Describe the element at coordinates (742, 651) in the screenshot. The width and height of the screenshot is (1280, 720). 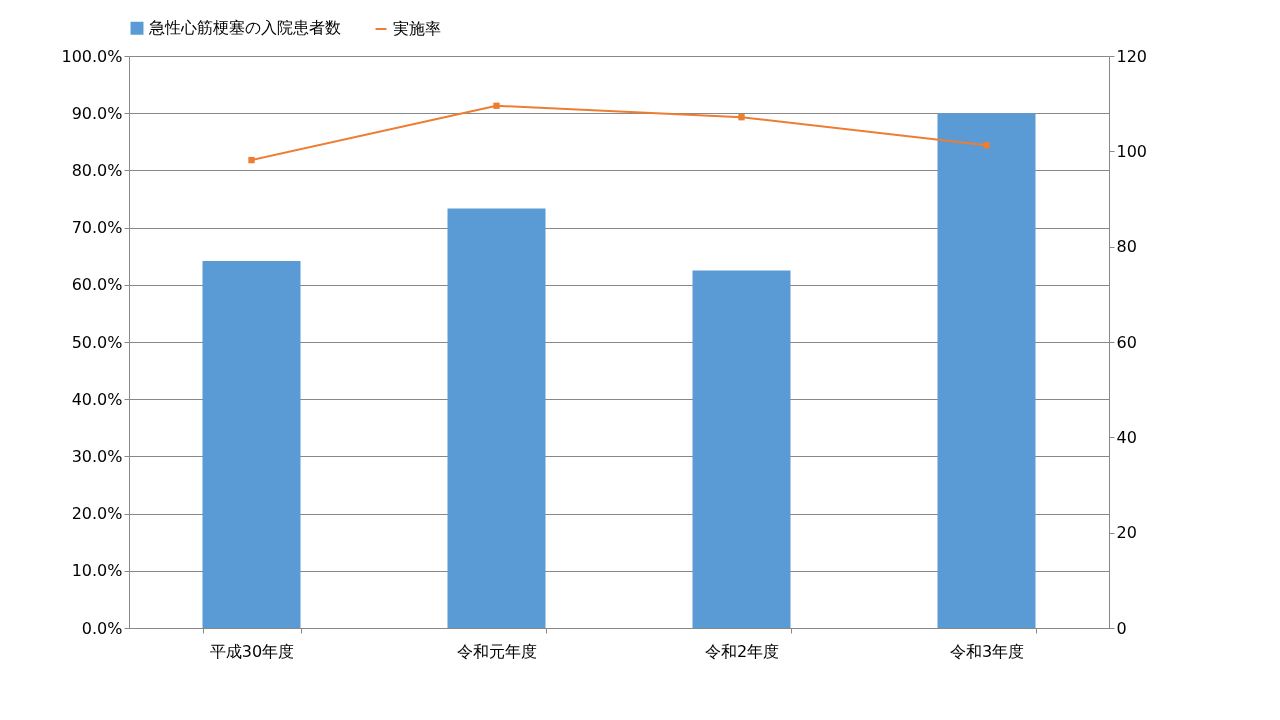
I see `x-tick-label: 令和2年度` at that location.